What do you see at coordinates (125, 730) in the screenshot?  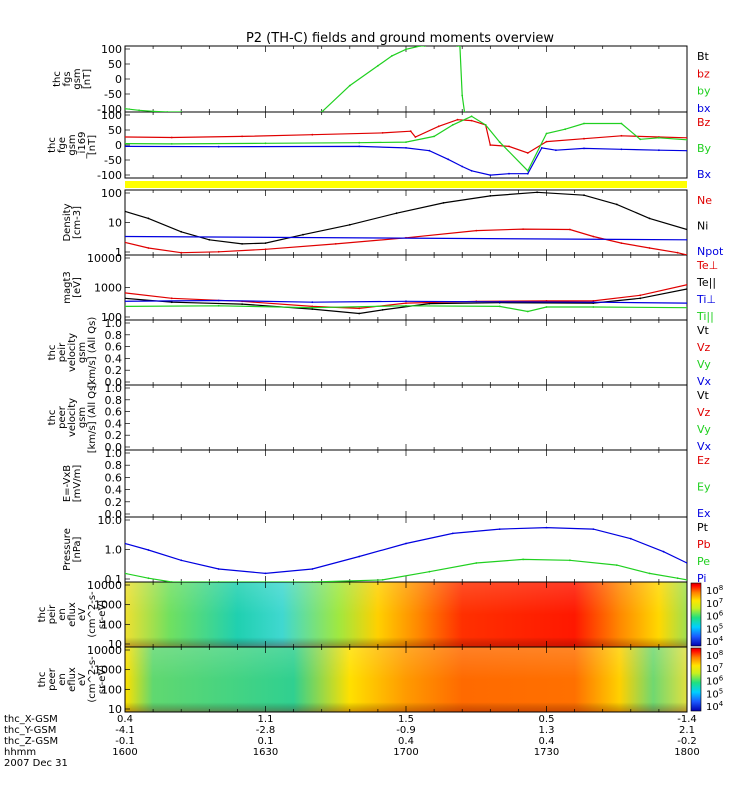 I see `x-tick-value: -4.1` at bounding box center [125, 730].